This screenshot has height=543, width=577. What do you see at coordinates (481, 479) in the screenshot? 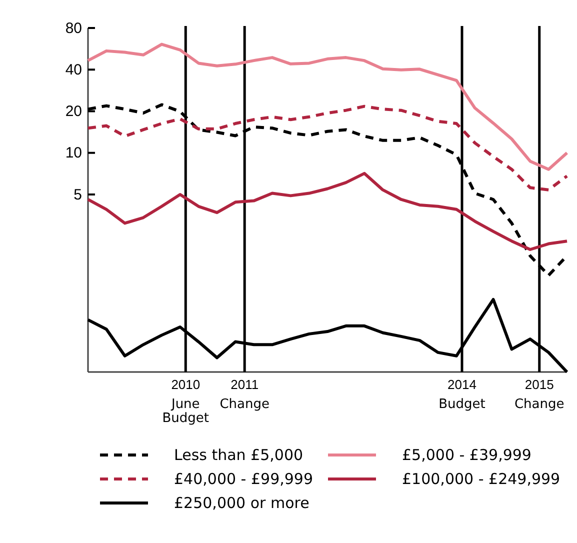
I see `legend-label: £100,000 - £249,999` at bounding box center [481, 479].